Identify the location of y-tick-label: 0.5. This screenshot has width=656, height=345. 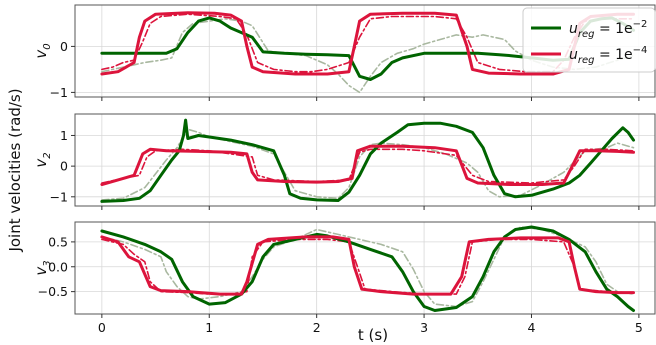
(58, 241).